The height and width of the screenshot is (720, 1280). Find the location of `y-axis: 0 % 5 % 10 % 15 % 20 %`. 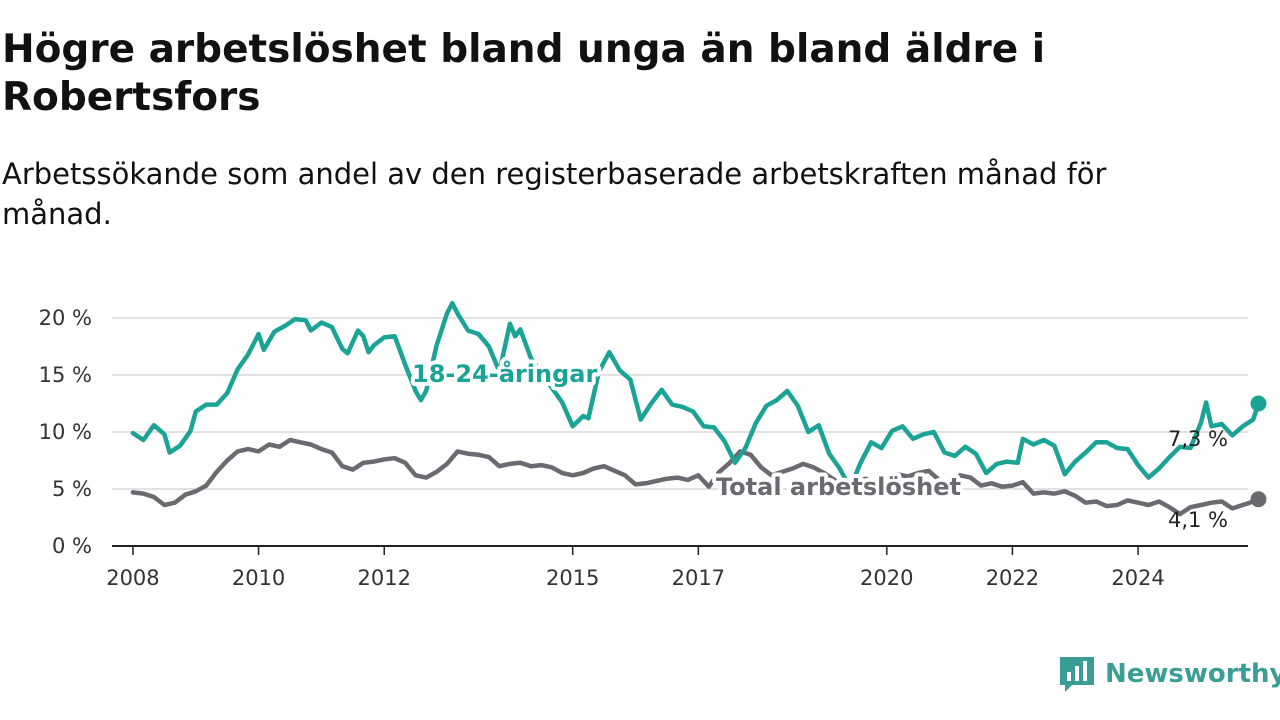

y-axis: 0 % 5 % 10 % 15 % 20 % is located at coordinates (65, 432).